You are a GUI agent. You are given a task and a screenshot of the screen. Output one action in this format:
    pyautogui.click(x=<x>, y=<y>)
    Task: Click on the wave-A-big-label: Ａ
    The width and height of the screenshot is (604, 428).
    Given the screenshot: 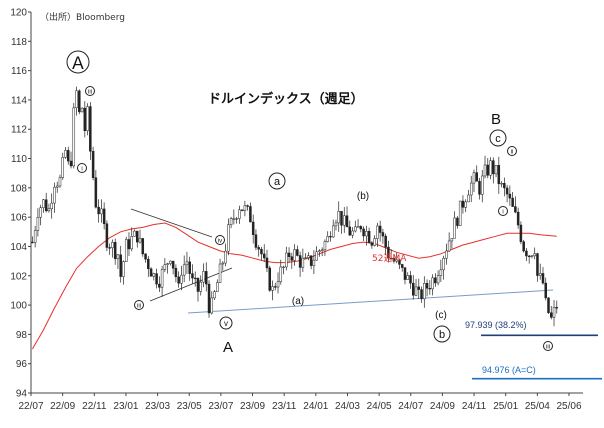 What is the action you would take?
    pyautogui.click(x=78, y=63)
    